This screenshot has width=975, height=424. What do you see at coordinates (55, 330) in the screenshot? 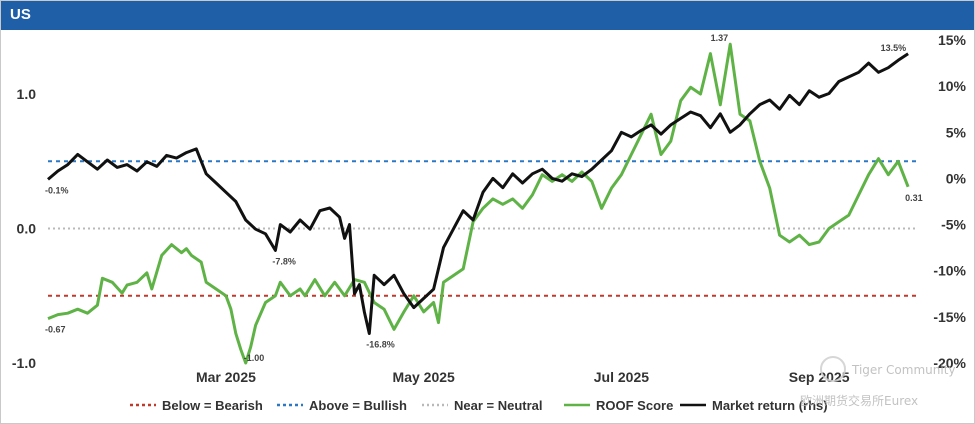
I see `data-label: -0.67` at bounding box center [55, 330].